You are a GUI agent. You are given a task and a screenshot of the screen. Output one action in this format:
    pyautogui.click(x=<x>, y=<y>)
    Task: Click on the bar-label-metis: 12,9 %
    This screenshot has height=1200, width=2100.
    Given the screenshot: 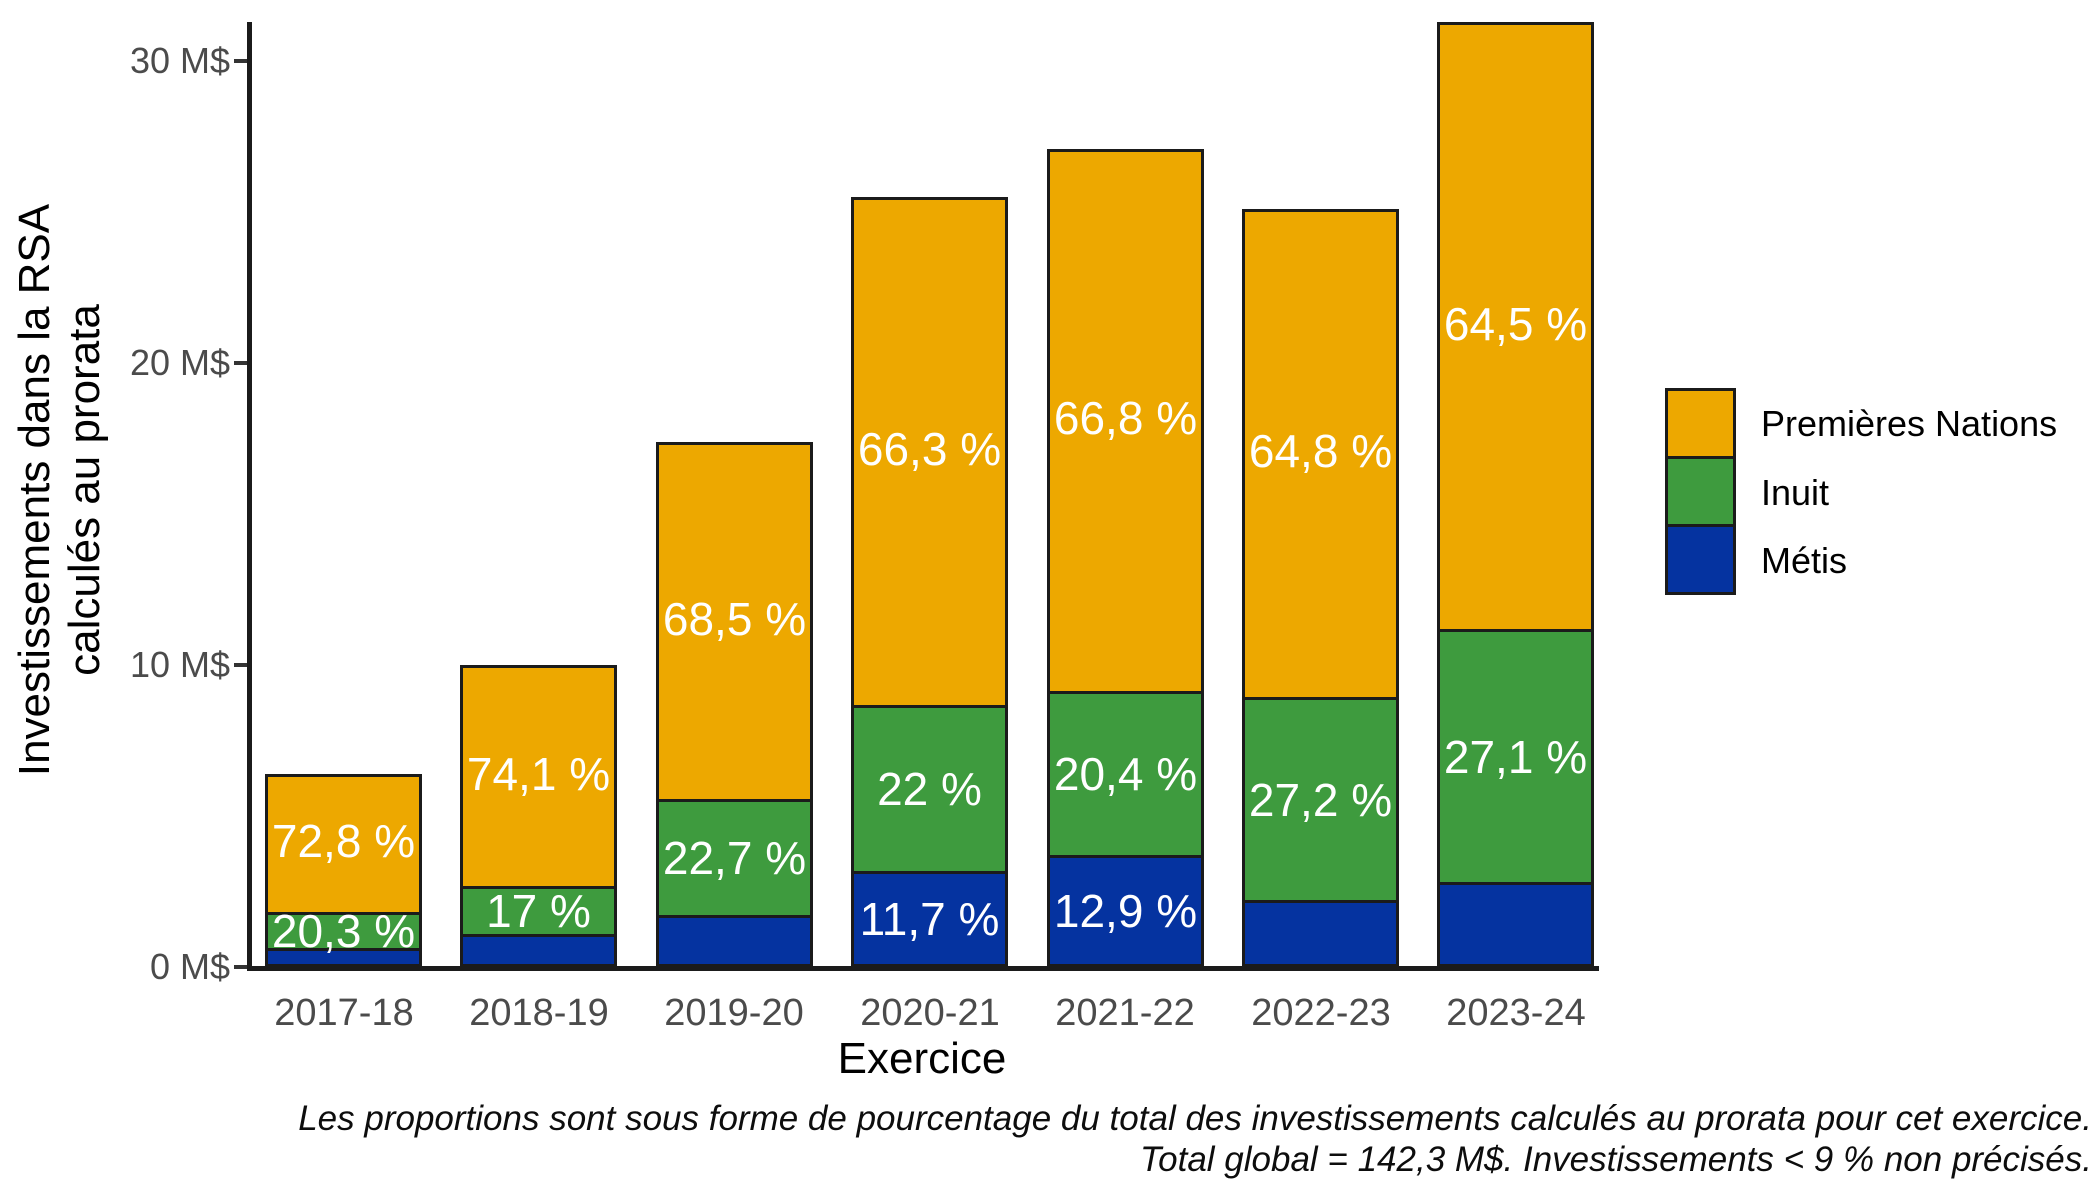 What is the action you would take?
    pyautogui.click(x=1125, y=911)
    